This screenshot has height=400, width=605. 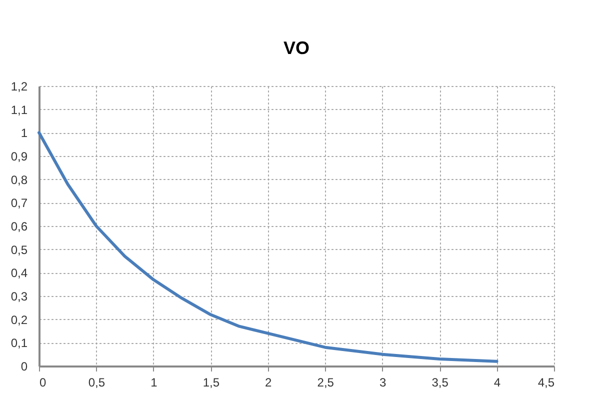 What do you see at coordinates (154, 383) in the screenshot?
I see `x-tick-label: 1` at bounding box center [154, 383].